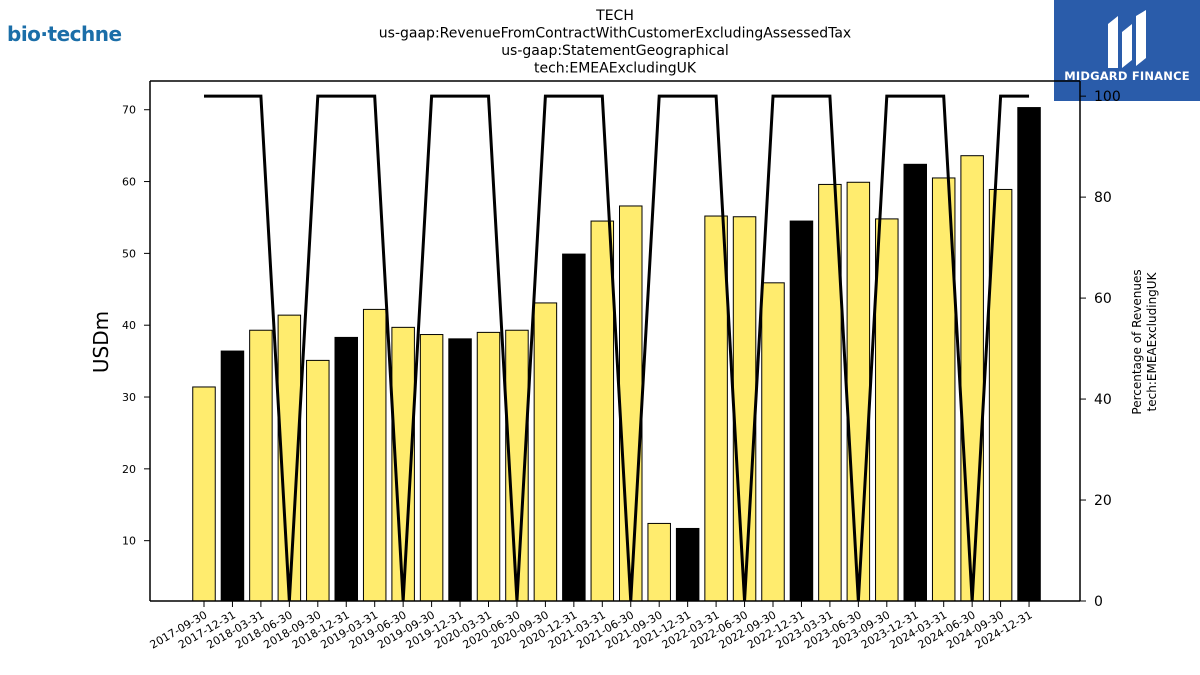 The width and height of the screenshot is (1200, 675). Describe the element at coordinates (101, 342) in the screenshot. I see `y-axis-label: USDm` at that location.